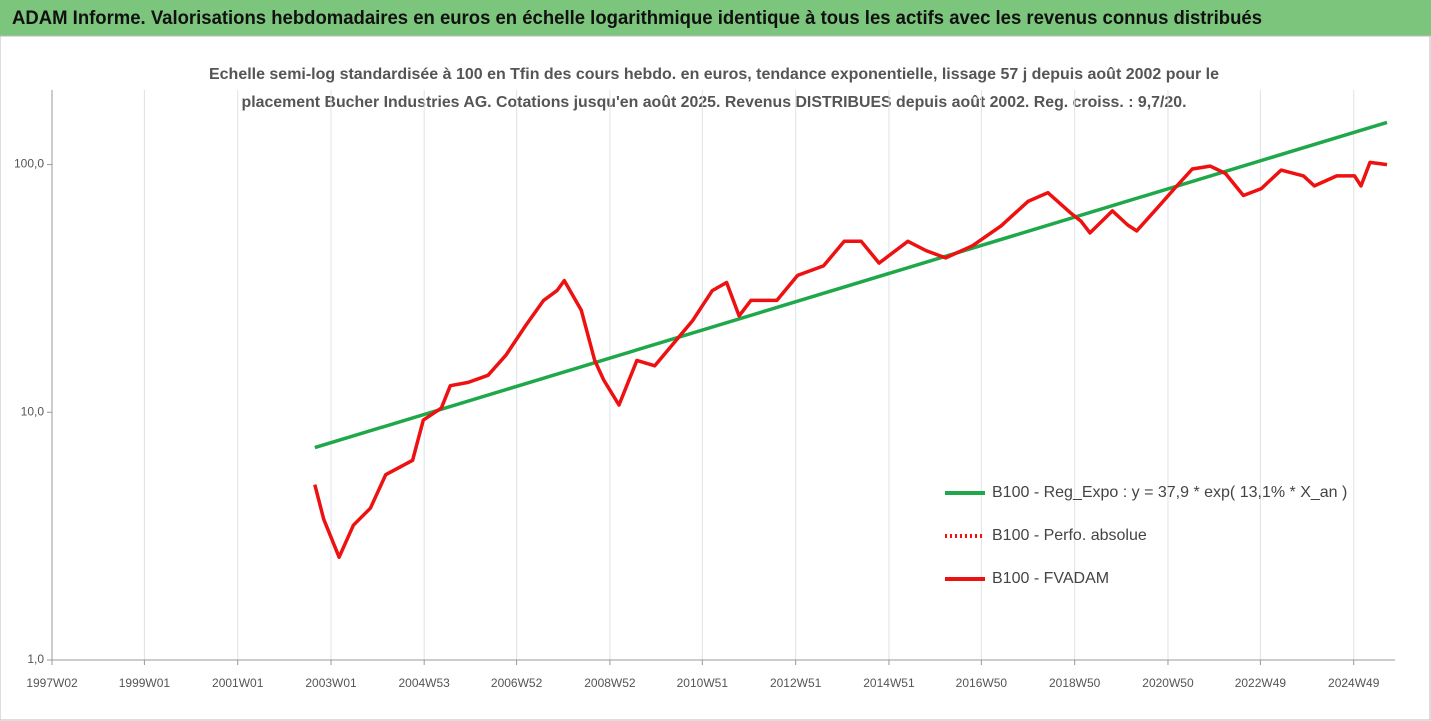 The image size is (1431, 721). Describe the element at coordinates (1168, 683) in the screenshot. I see `x-tick-label: 2020W50` at that location.